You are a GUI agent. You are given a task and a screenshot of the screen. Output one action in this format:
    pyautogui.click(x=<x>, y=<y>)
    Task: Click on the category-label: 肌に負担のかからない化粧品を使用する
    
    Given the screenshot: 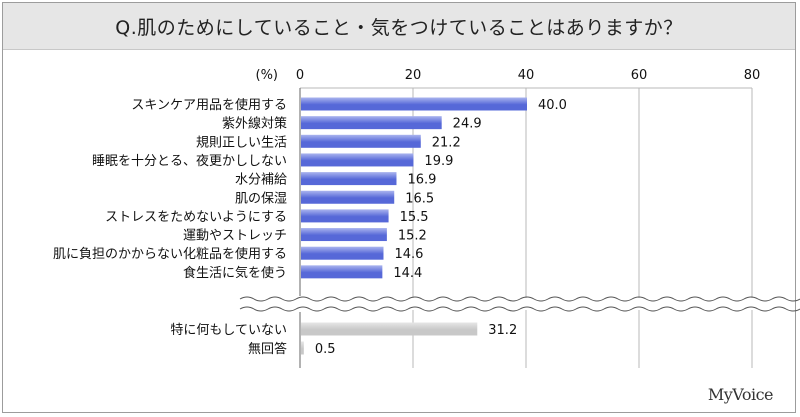 What is the action you would take?
    pyautogui.click(x=170, y=254)
    